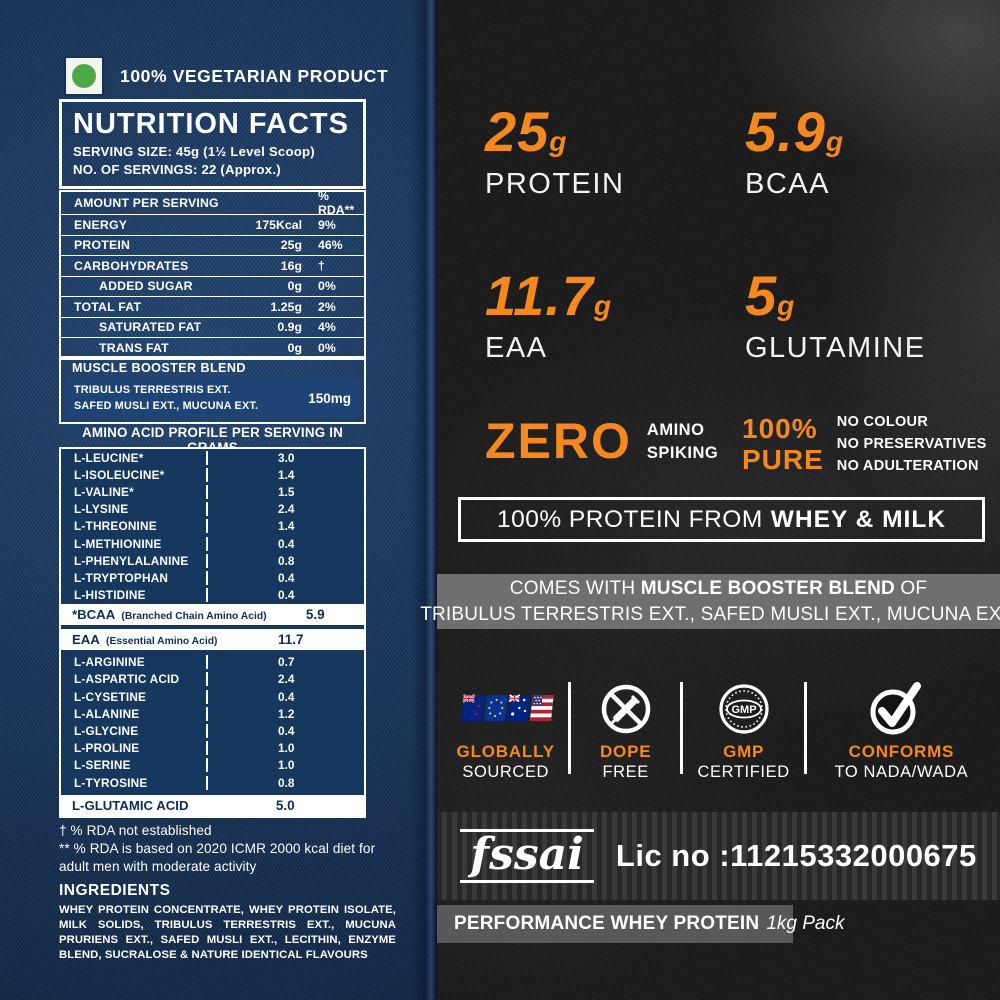  I want to click on booster-line2: SAFED MUSLI EXT., MUCUNA EXT., so click(166, 405).